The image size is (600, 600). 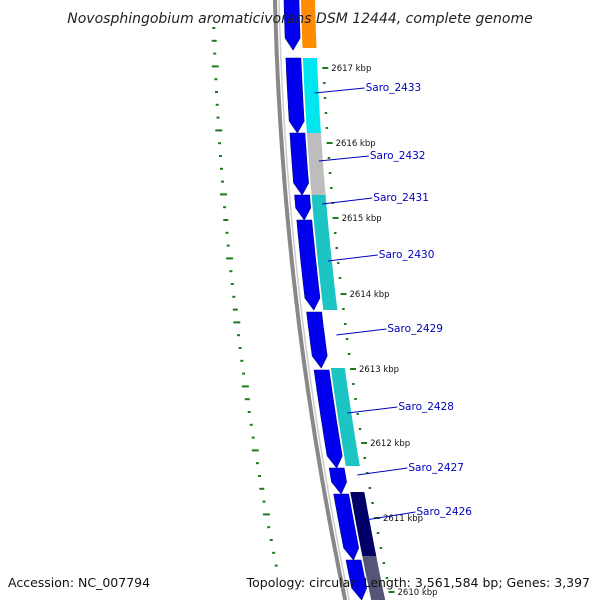 What do you see at coordinates (444, 512) in the screenshot?
I see `gene-label-saro_2426: Saro_2426` at bounding box center [444, 512].